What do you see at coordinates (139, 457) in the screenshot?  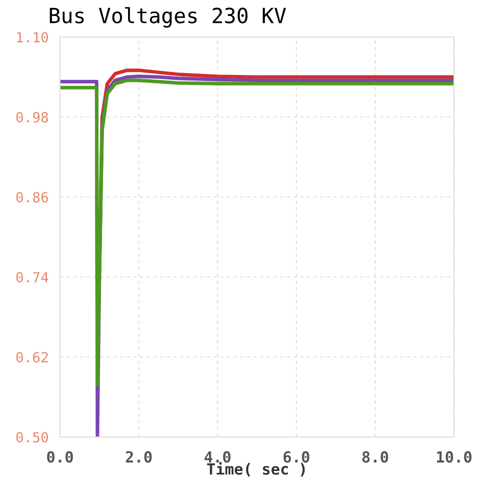 I see `x-tick-label: 2.0` at bounding box center [139, 457].